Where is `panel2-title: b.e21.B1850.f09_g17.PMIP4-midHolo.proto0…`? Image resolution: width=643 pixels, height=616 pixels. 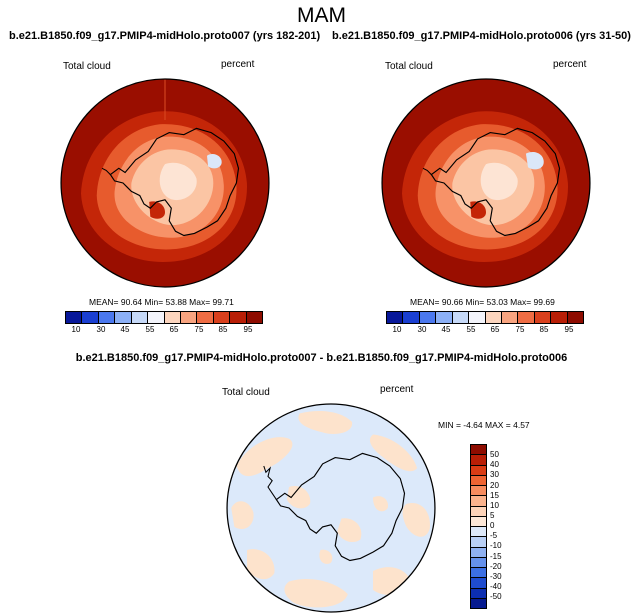 panel2-title: b.e21.B1850.f09_g17.PMIP4-midHolo.proto0… is located at coordinates (481, 36).